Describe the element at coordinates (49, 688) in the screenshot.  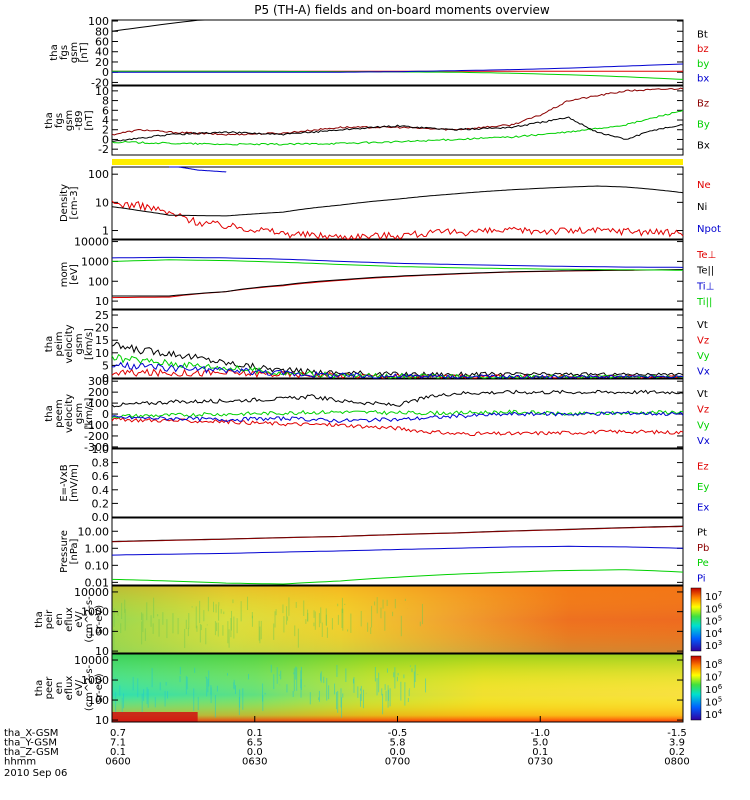
I see `y-axis-label: peer` at that location.